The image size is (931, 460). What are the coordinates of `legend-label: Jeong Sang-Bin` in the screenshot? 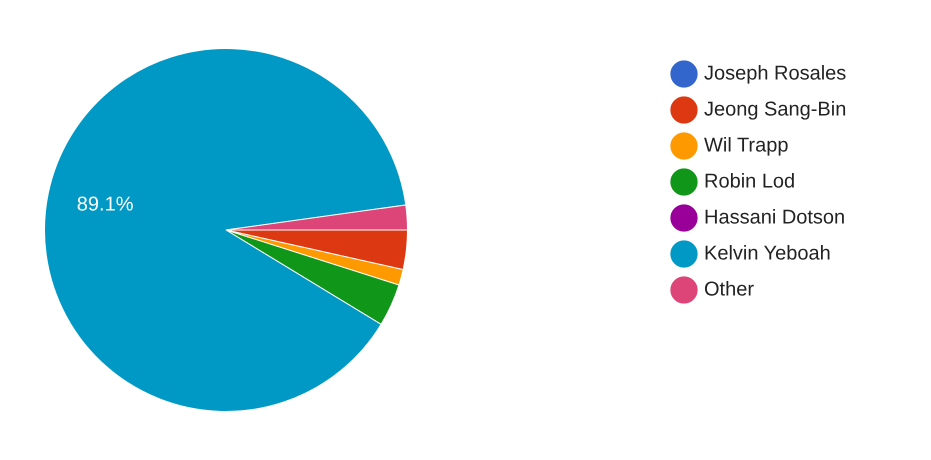 It's located at (775, 109).